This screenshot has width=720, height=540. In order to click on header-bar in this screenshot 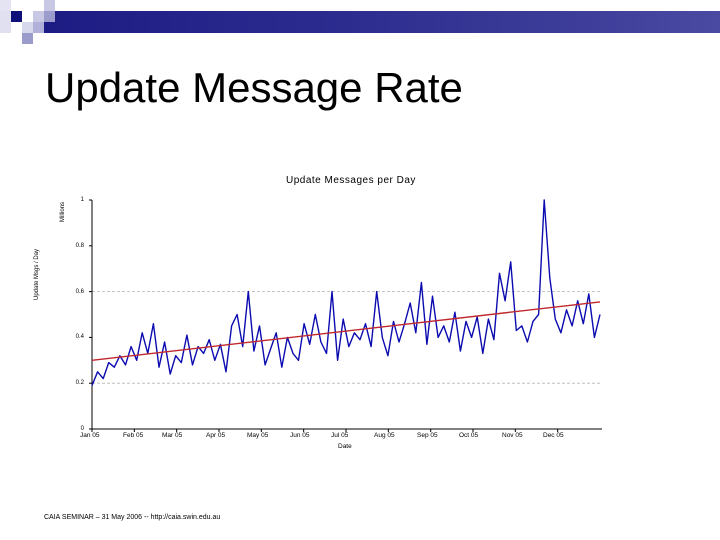, I will do `click(382, 22)`.